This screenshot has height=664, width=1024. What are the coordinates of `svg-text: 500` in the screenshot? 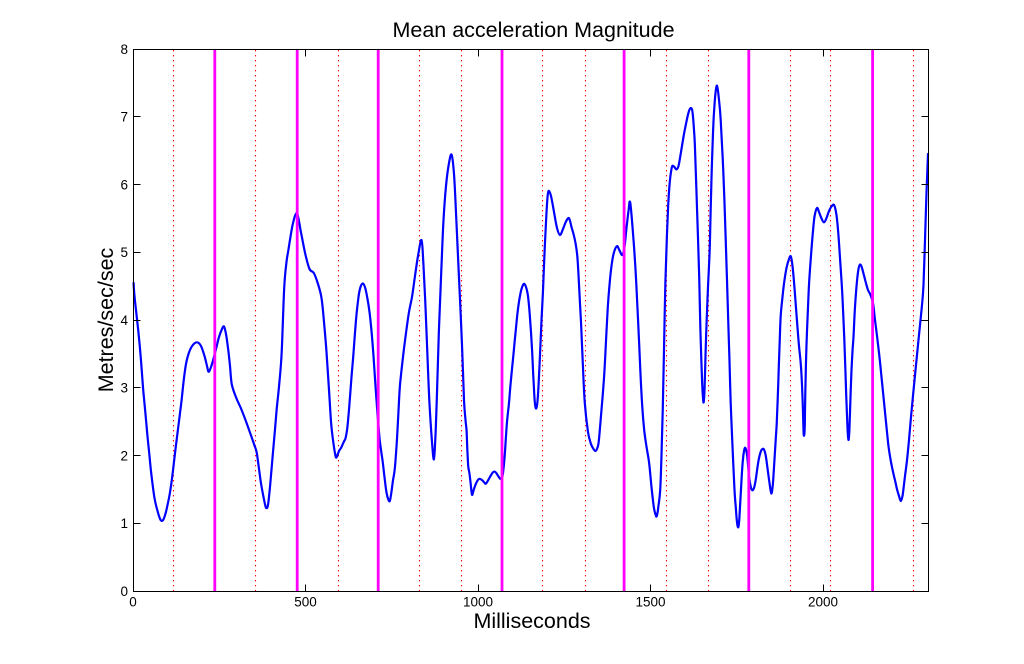 It's located at (305, 602).